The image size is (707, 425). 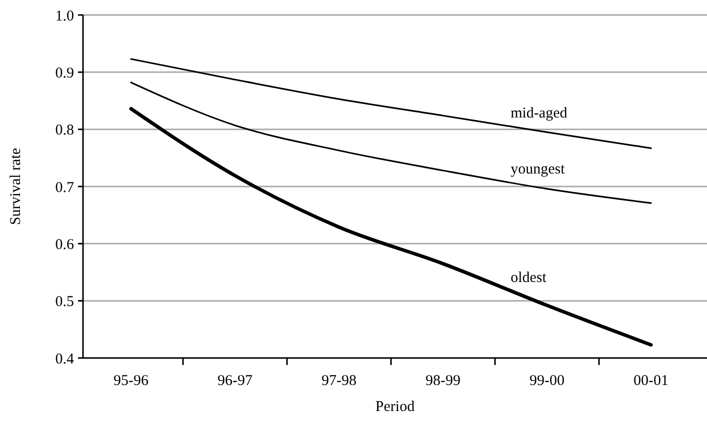 I want to click on y-tick-label: 0.4, so click(x=64, y=359).